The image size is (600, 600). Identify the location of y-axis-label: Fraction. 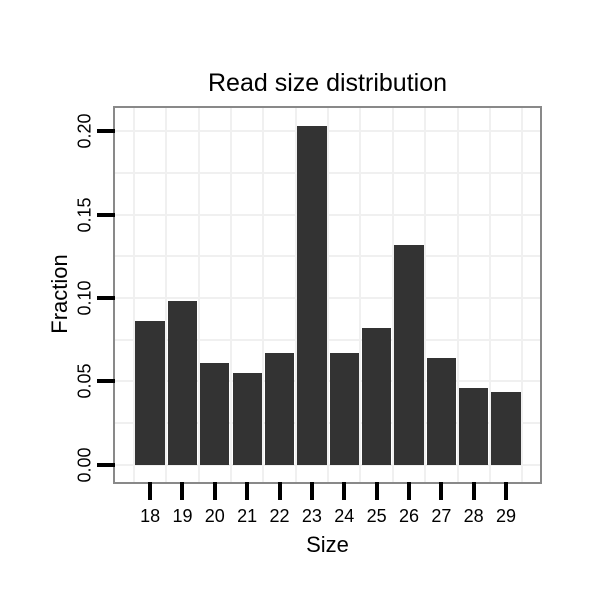
(59, 294).